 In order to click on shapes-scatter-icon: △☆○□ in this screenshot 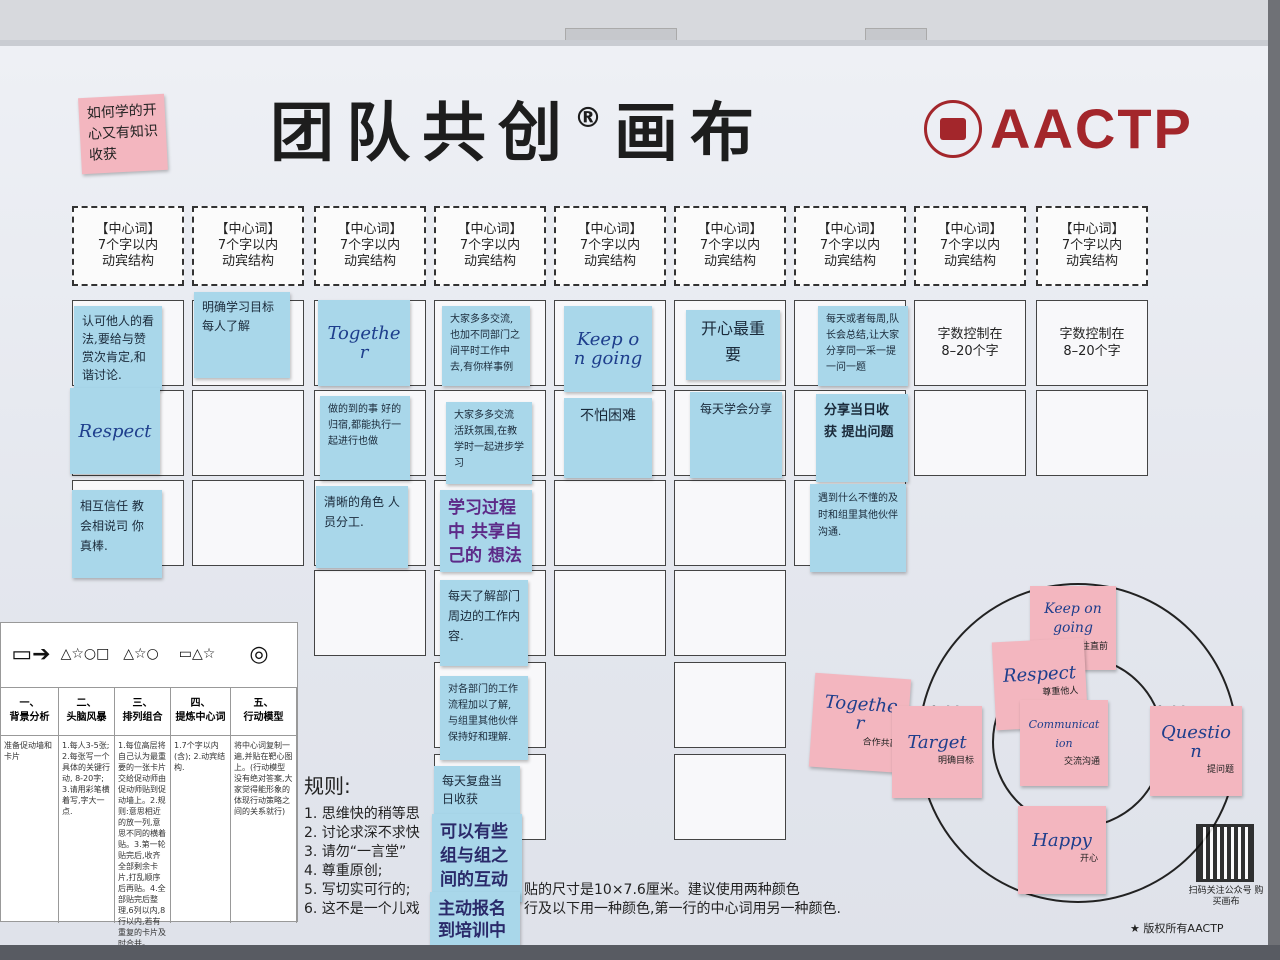, I will do `click(85, 654)`.